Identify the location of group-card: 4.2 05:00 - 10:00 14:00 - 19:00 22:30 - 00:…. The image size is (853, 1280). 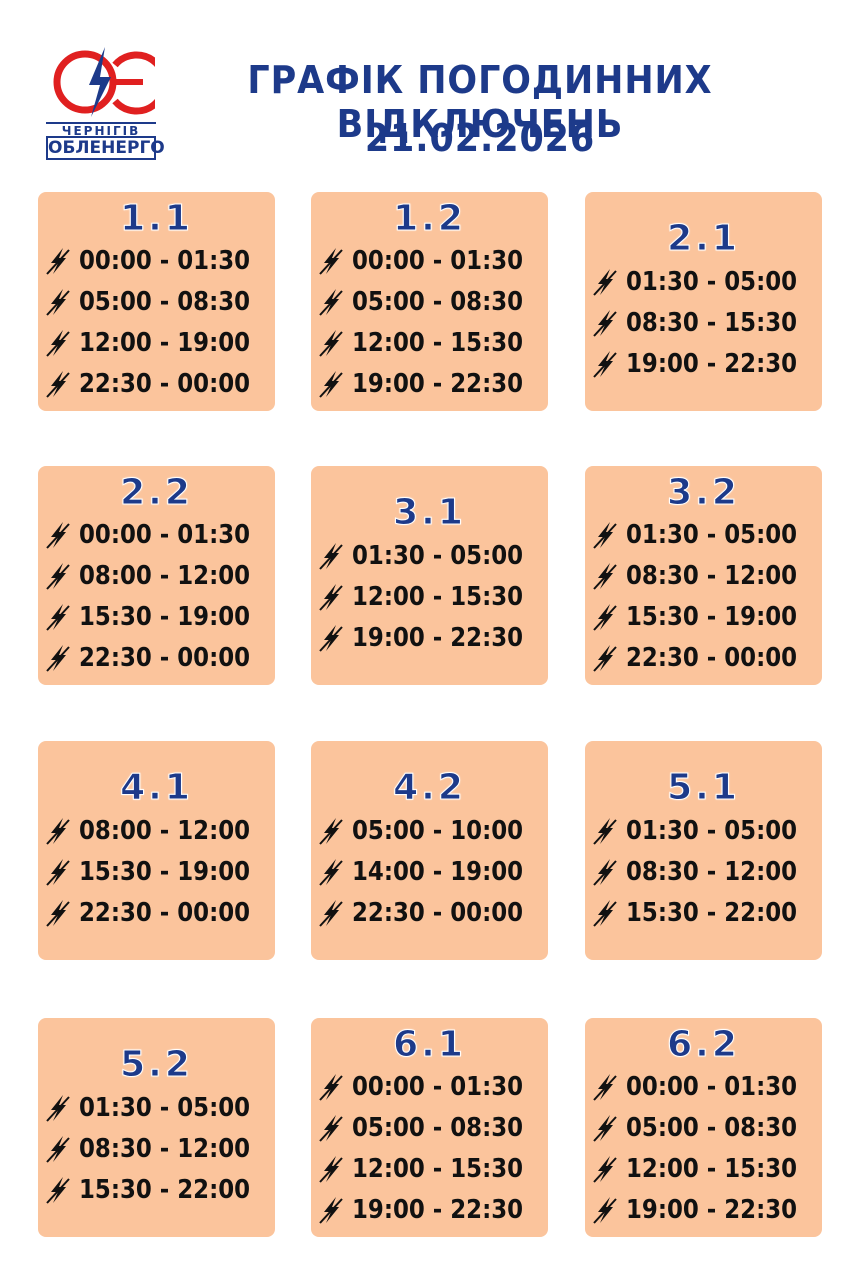
(429, 850).